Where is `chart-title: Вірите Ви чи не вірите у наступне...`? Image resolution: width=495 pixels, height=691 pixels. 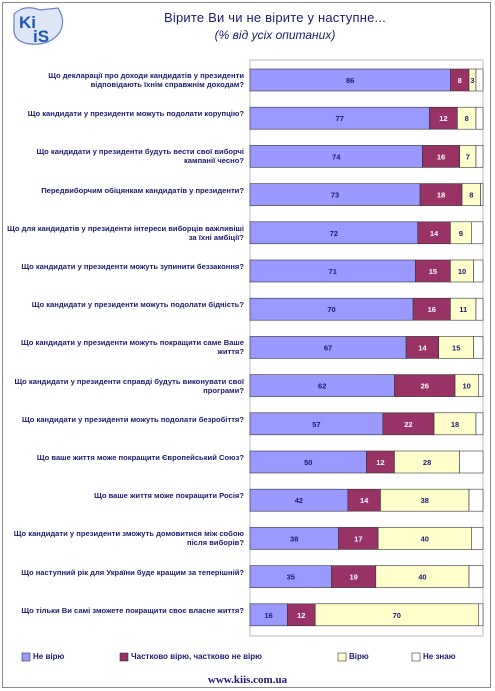 chart-title: Вірите Ви чи не вірите у наступне... is located at coordinates (275, 17).